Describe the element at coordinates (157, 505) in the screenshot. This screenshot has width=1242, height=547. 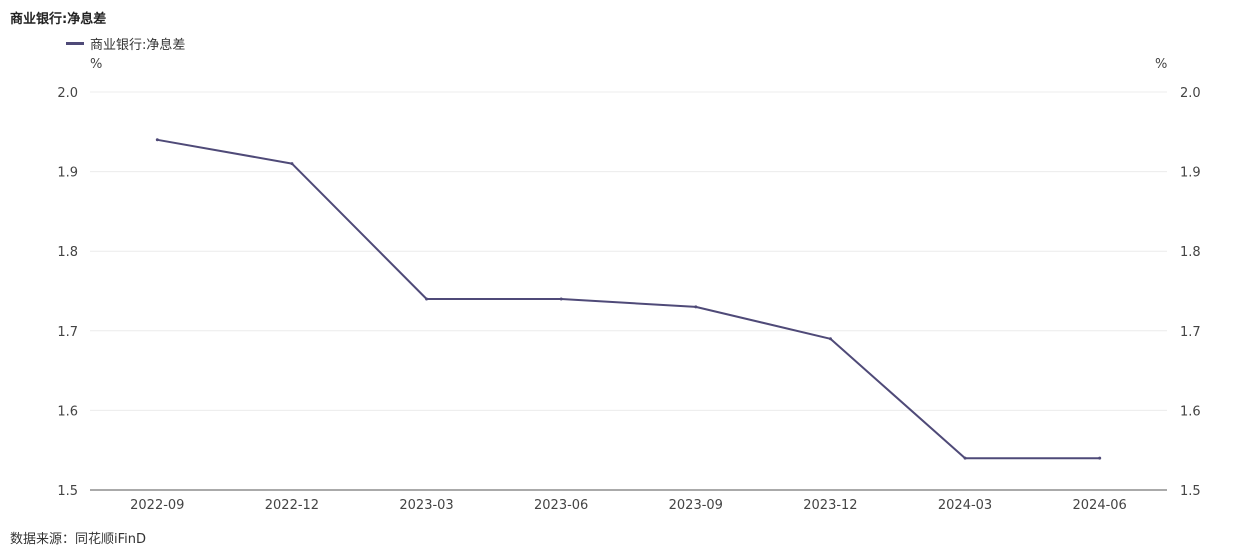
I see `x-tick-label: 2022-09` at that location.